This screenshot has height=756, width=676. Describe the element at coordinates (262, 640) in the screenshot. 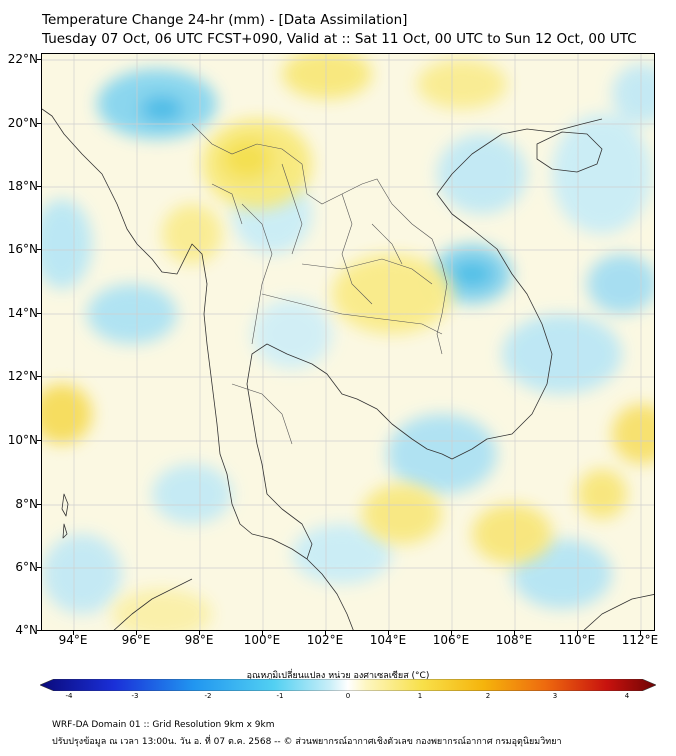

I see `lon-label: 100°E` at that location.